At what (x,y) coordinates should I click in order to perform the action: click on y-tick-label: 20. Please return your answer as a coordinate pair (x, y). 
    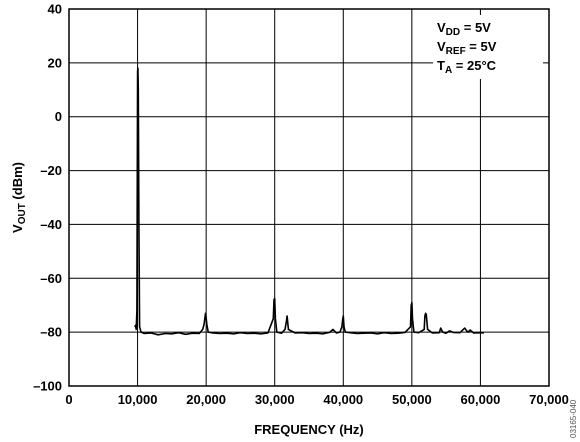
    Looking at the image, I should click on (55, 62).